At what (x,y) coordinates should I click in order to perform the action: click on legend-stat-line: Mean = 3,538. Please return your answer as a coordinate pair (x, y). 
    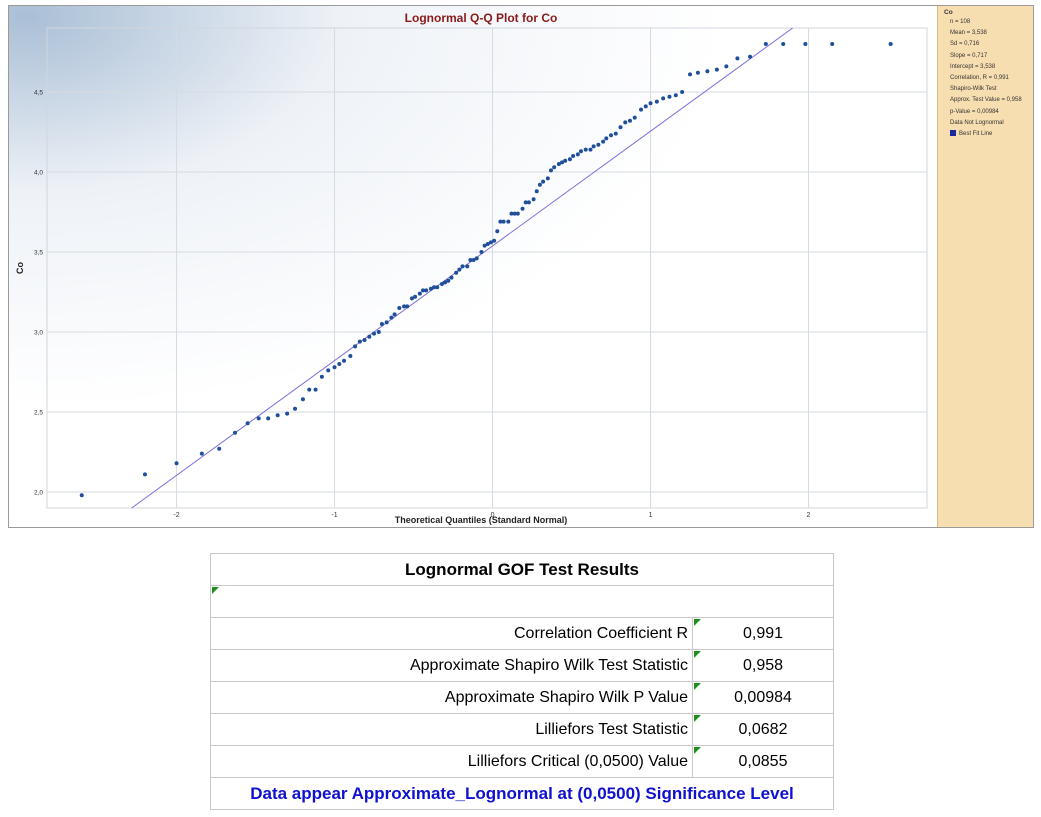
    Looking at the image, I should click on (968, 33).